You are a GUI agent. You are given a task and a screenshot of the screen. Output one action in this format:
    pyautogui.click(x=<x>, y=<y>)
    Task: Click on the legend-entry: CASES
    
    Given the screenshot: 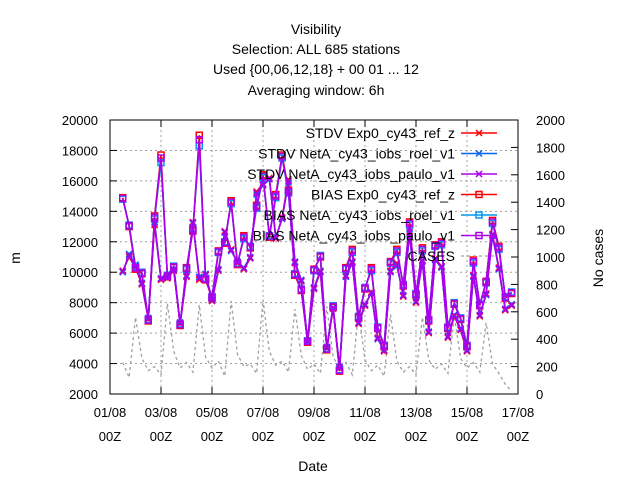 What is the action you would take?
    pyautogui.click(x=452, y=256)
    